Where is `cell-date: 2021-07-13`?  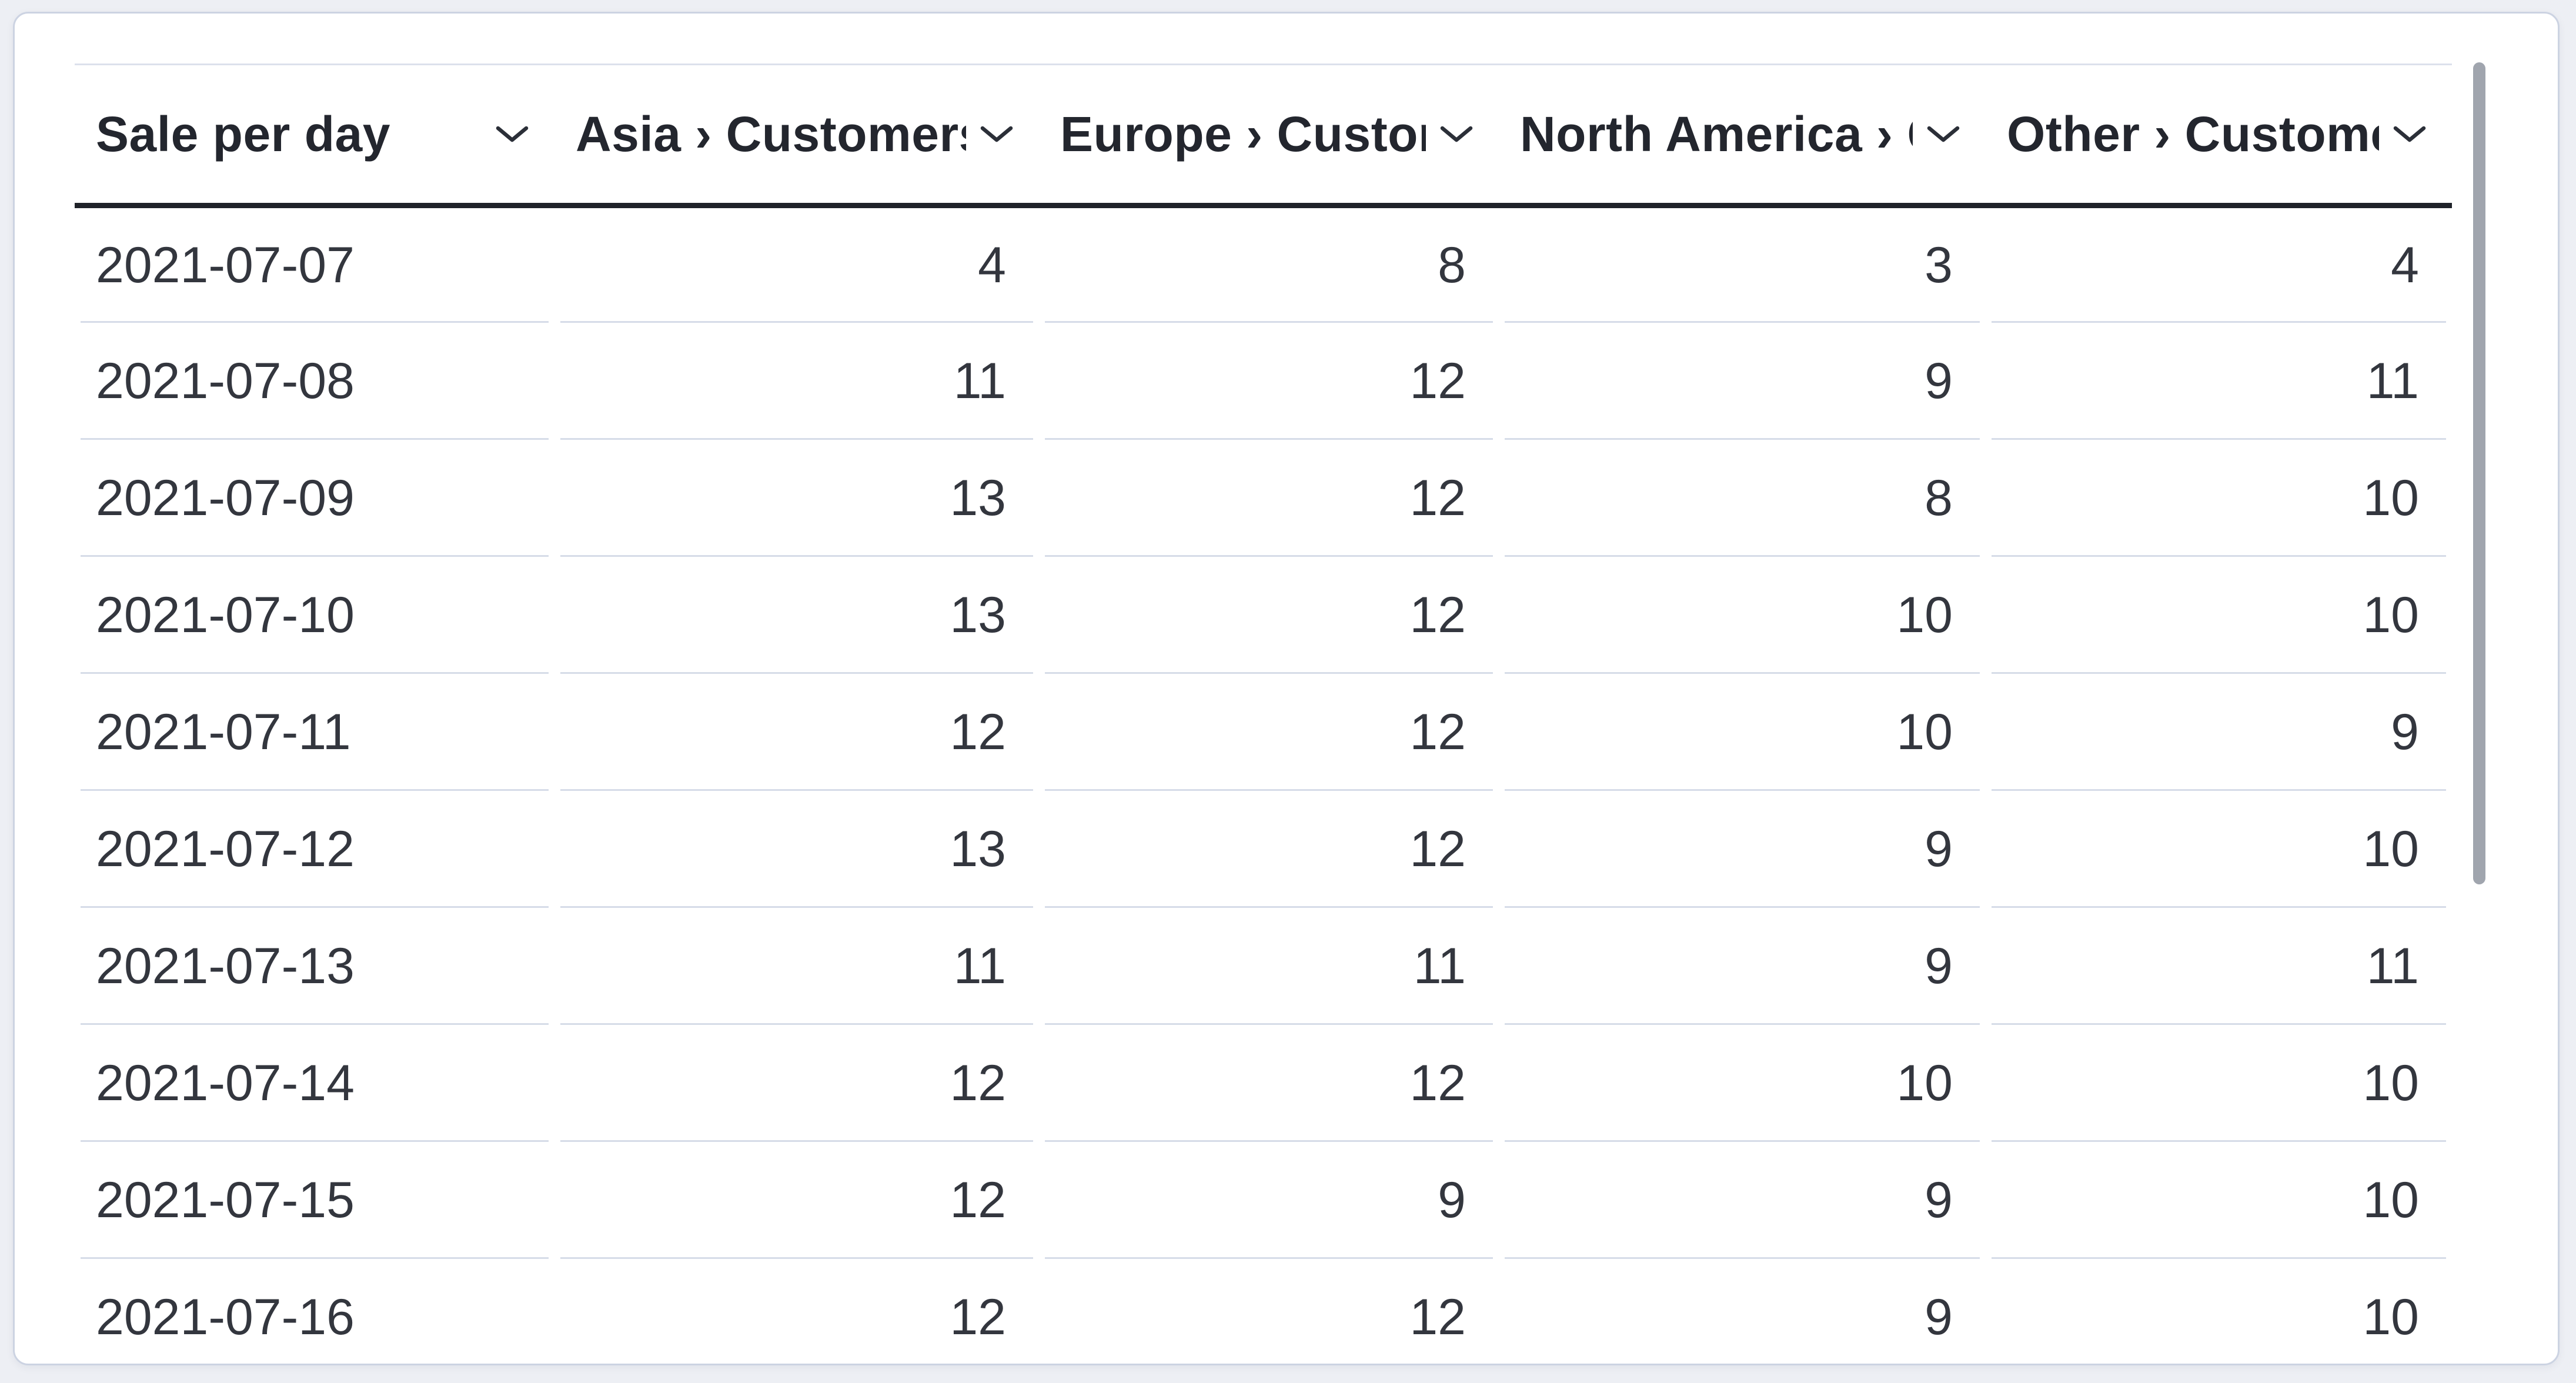 cell-date: 2021-07-13 is located at coordinates (314, 966).